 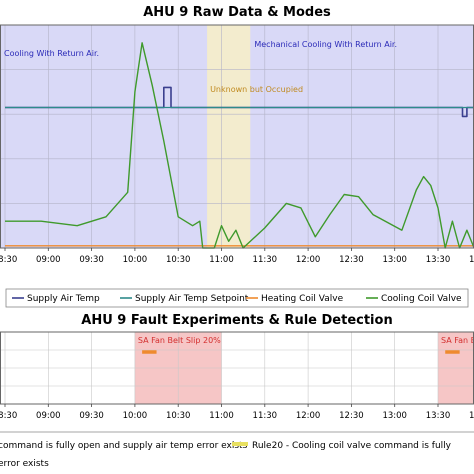 I want to click on fault-window-label-0: SA Fan Belt Slip 20%, so click(x=179, y=340).